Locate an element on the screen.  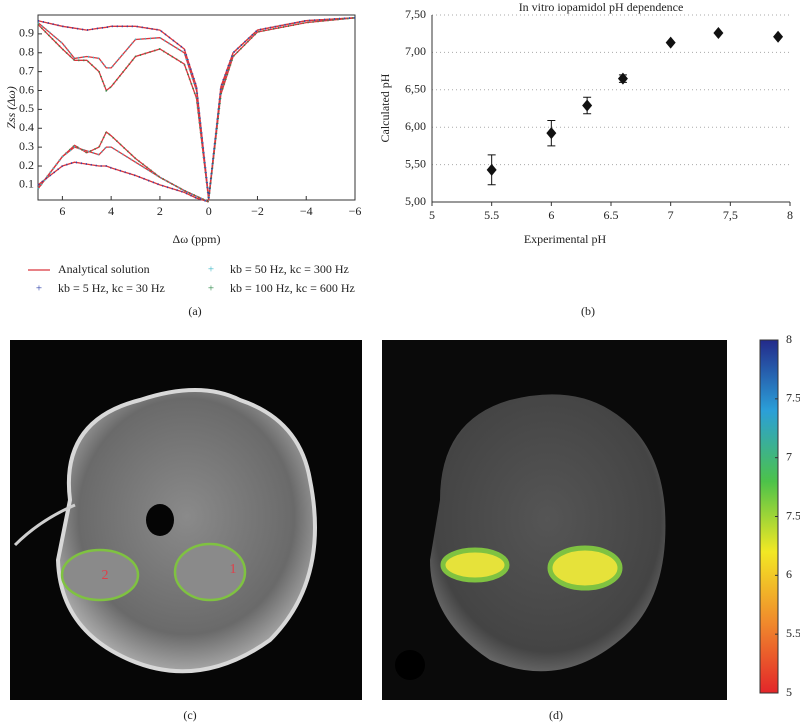
y-tick-label: 0.2 is located at coordinates (26, 165).